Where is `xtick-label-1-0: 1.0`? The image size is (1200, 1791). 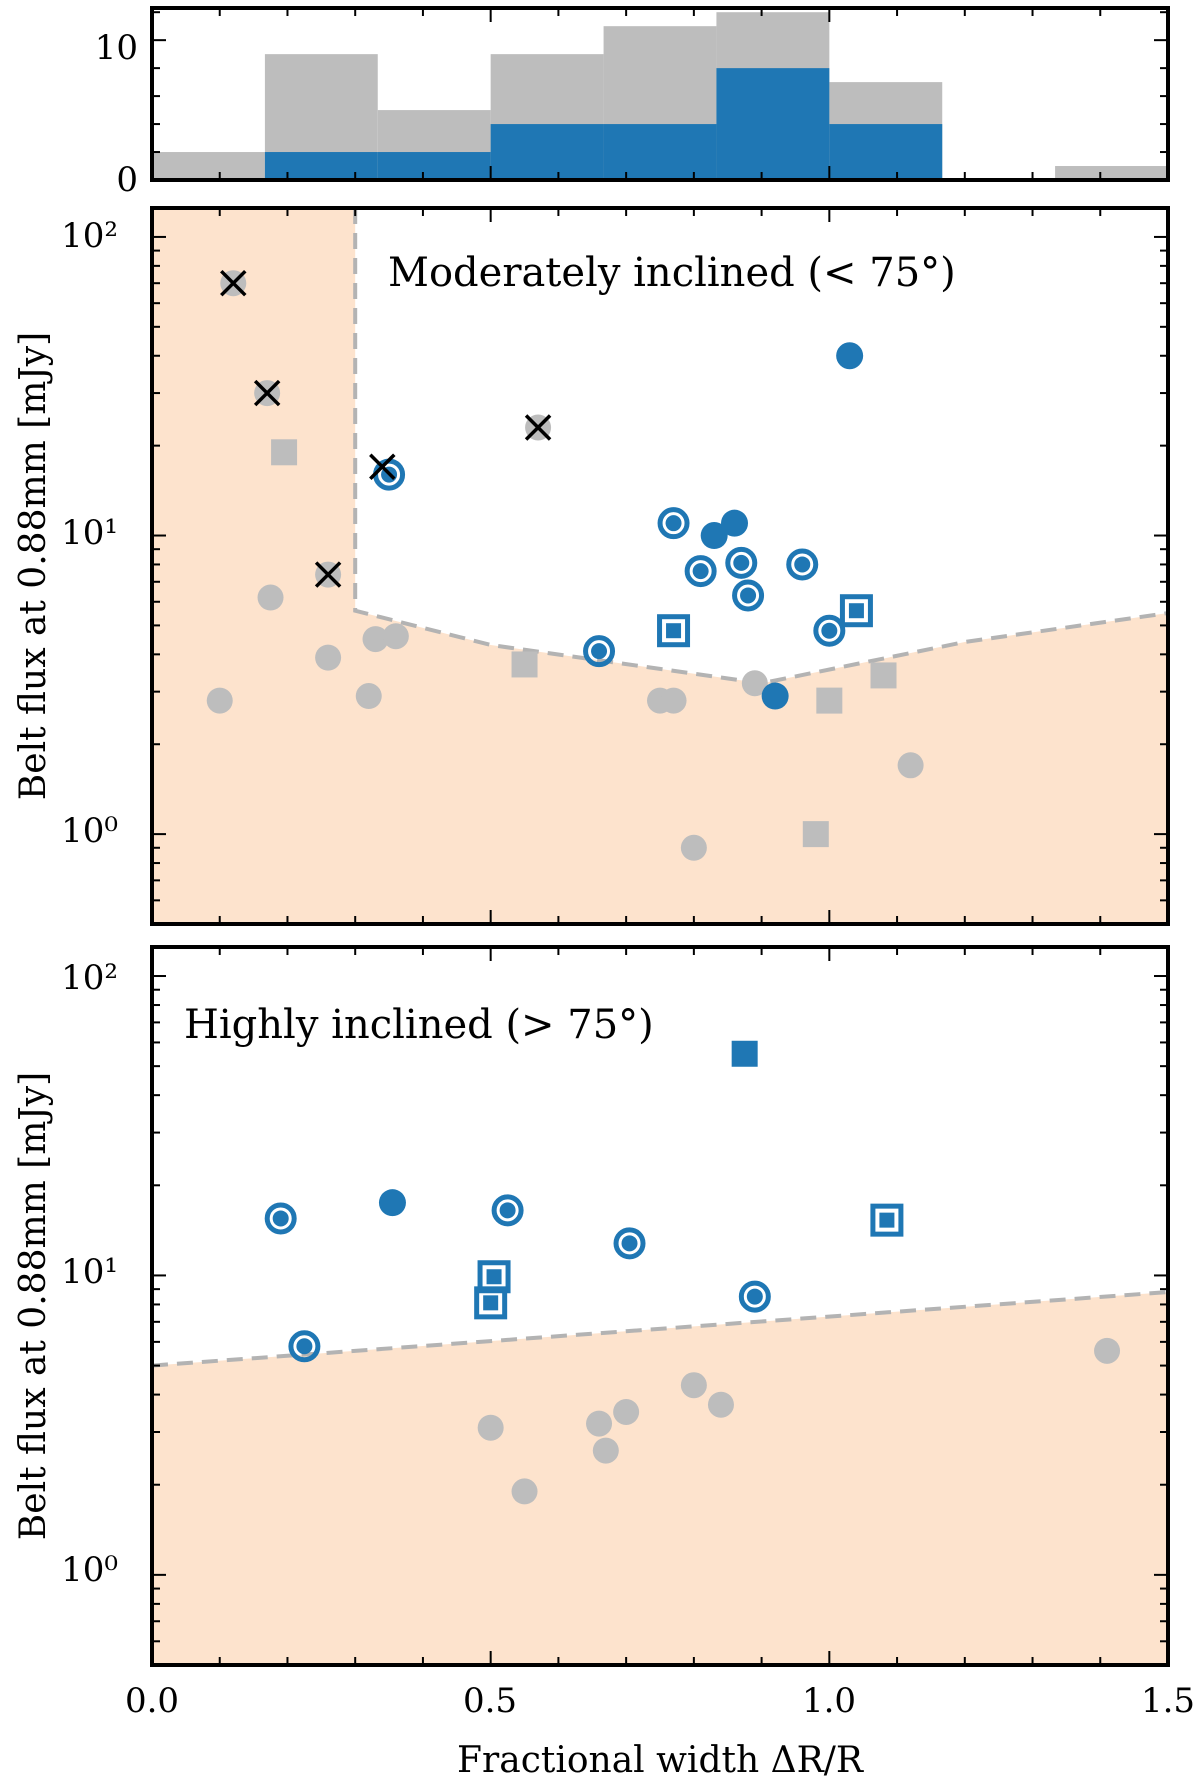 xtick-label-1-0: 1.0 is located at coordinates (829, 1701).